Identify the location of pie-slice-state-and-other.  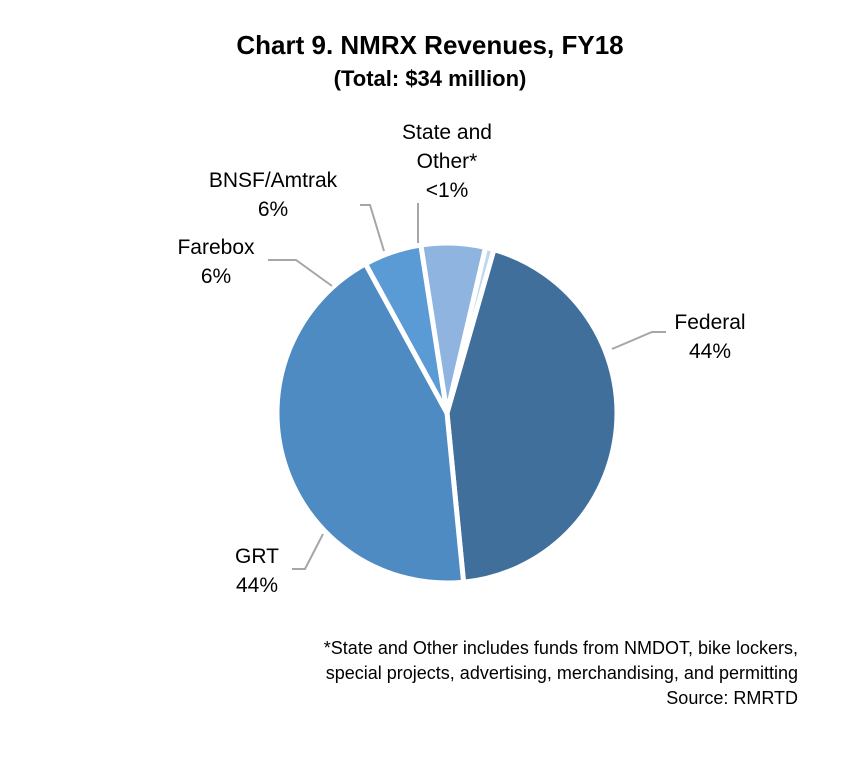
(470, 330).